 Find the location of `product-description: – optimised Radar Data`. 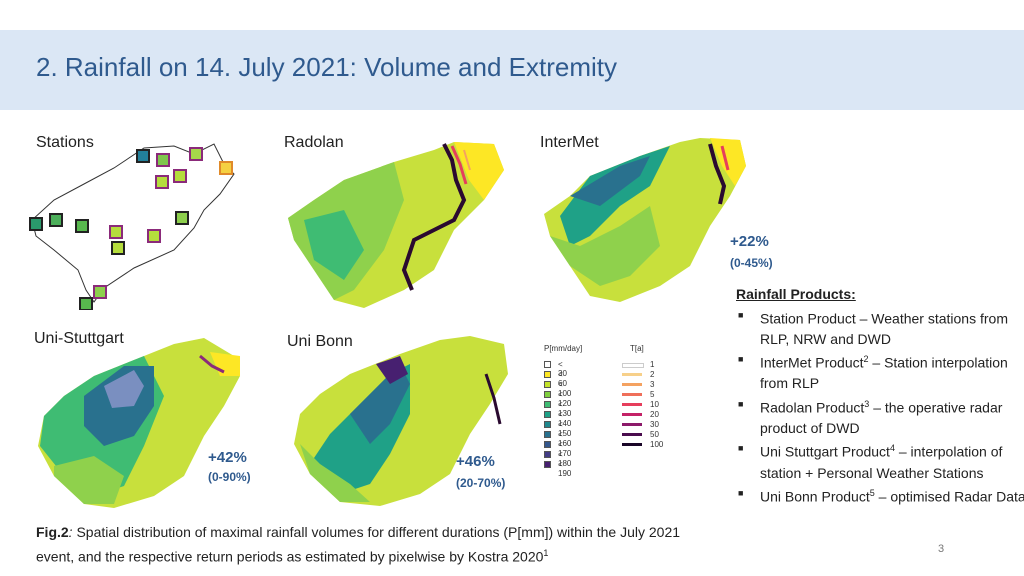

product-description: – optimised Radar Data is located at coordinates (949, 496).